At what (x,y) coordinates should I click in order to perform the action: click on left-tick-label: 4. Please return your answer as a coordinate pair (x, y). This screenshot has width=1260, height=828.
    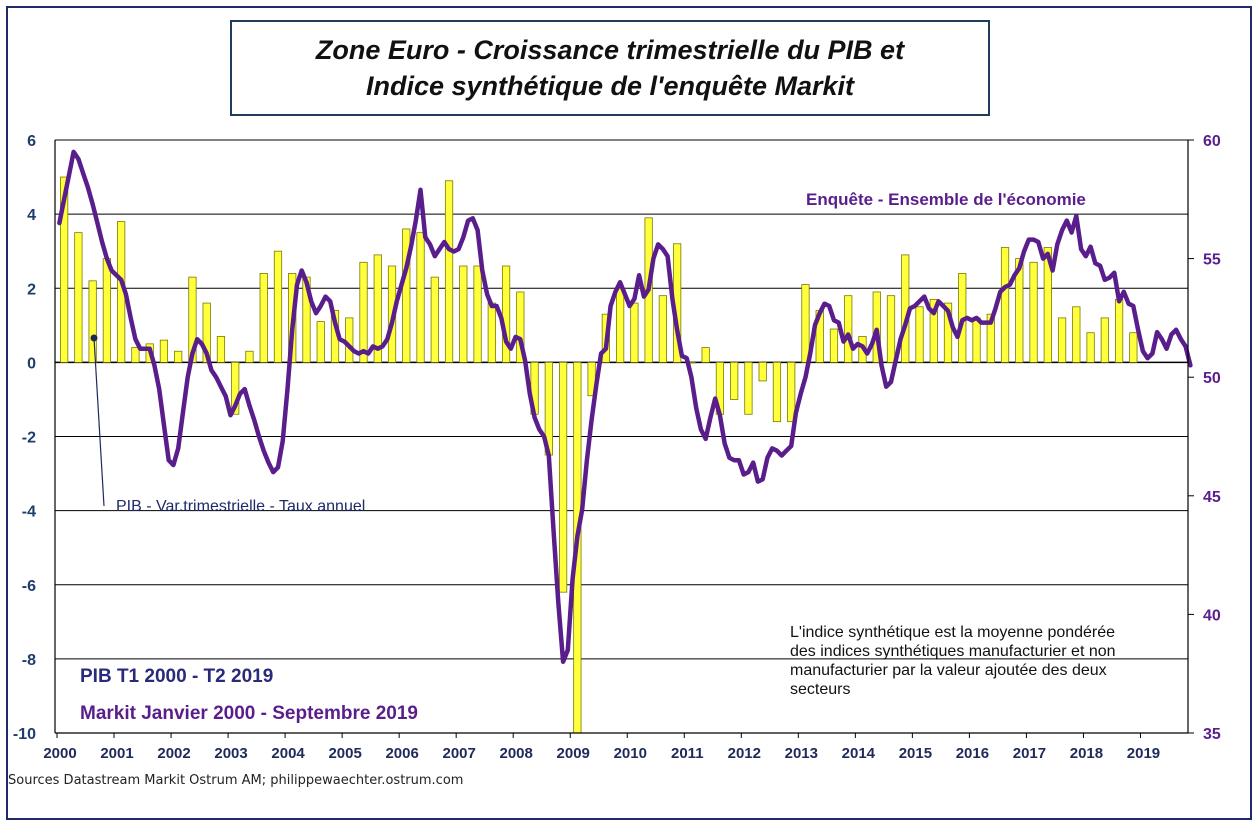
    Looking at the image, I should click on (31, 215).